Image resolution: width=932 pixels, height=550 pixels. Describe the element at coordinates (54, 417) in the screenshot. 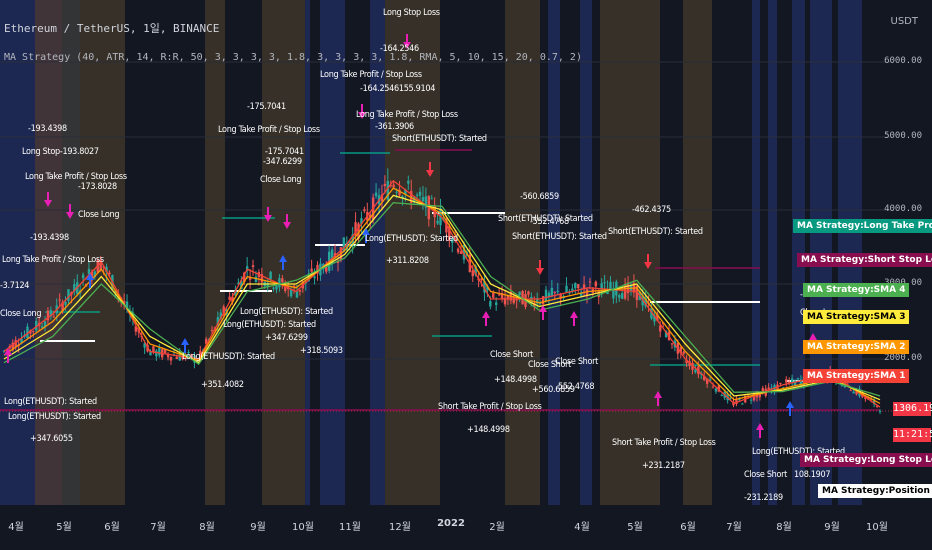

I see `trade-annotation: Long(ETHUSDT): Started` at that location.